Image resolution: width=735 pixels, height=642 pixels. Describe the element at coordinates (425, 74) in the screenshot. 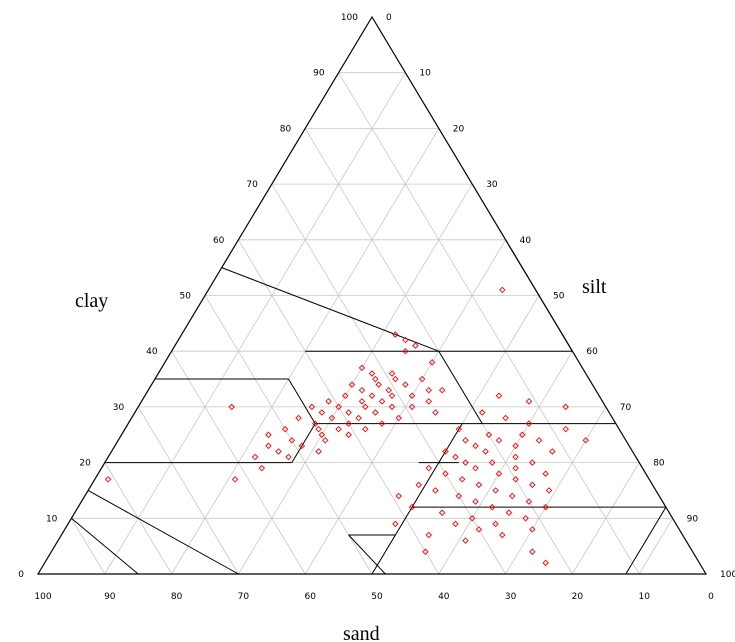

I see `silt-tick-label: 10` at that location.